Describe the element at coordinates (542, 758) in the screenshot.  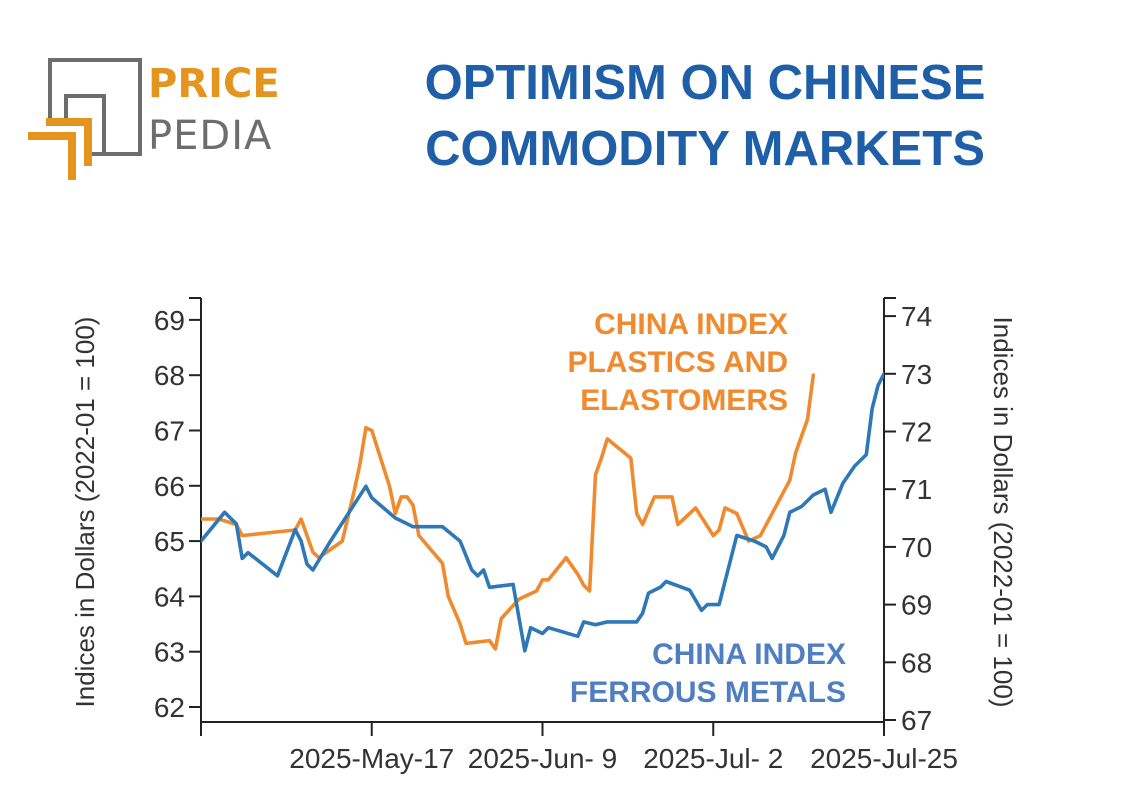
I see `x-tick-label: 2025-Jun- 9` at that location.